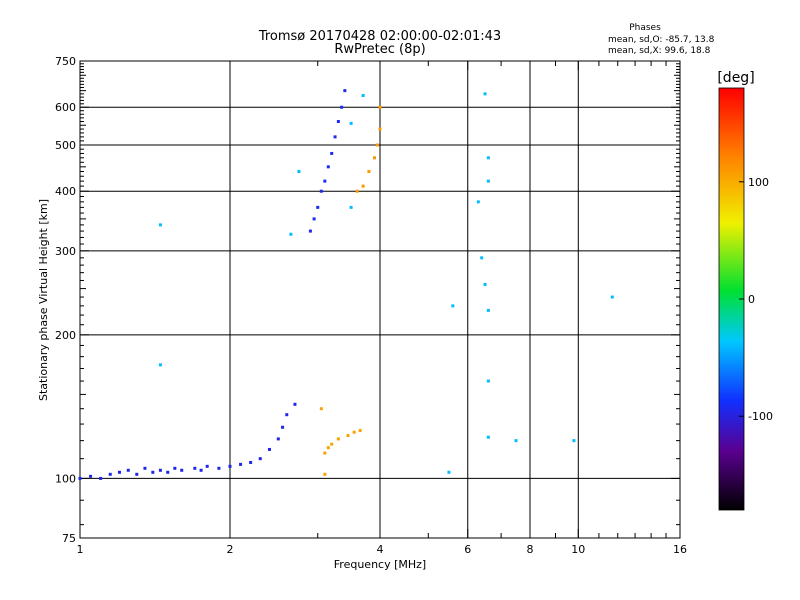 This screenshot has width=800, height=600. Describe the element at coordinates (530, 549) in the screenshot. I see `x-tick-label: 8` at that location.